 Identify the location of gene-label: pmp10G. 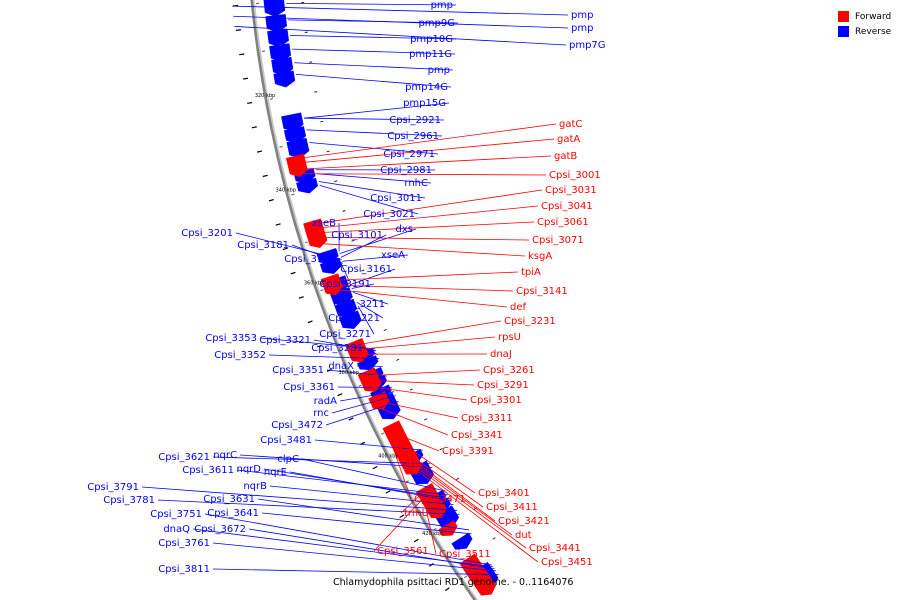
(431, 39).